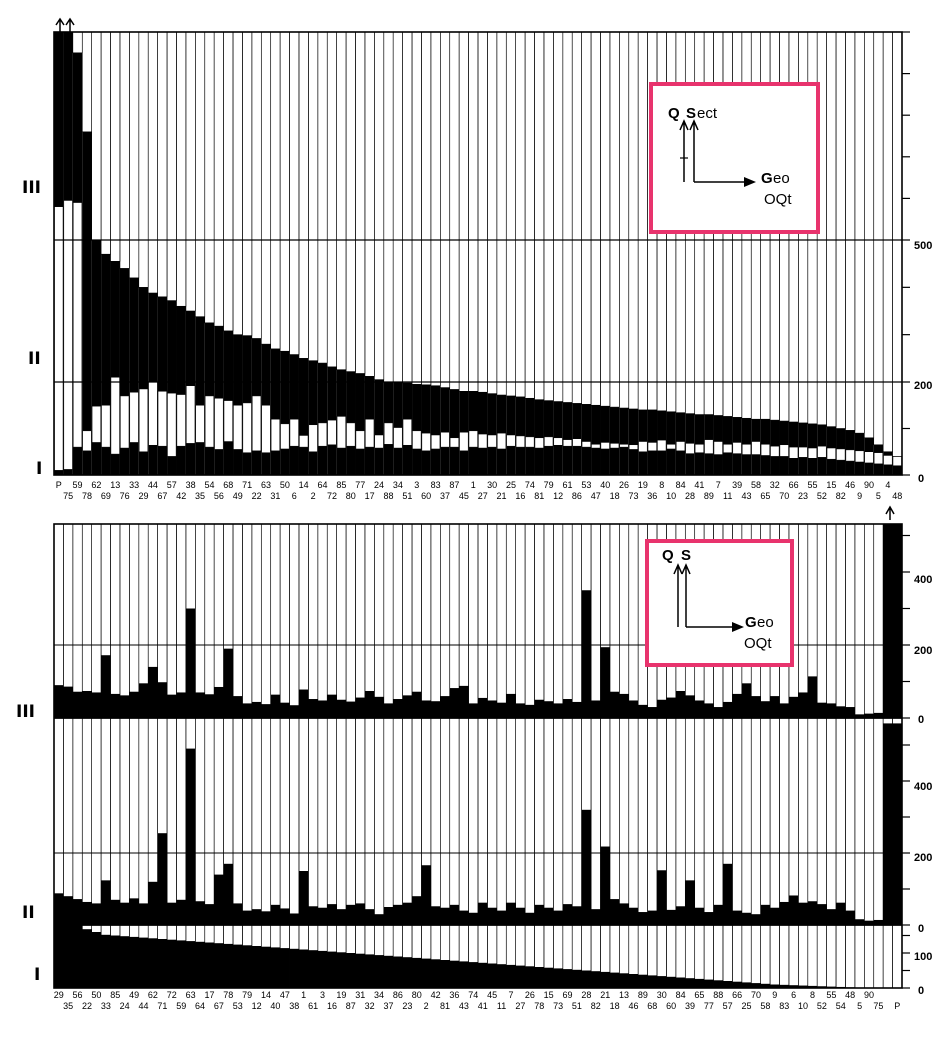 The height and width of the screenshot is (1042, 948). What do you see at coordinates (568, 995) in the screenshot?
I see `bottom-category-label: 69` at bounding box center [568, 995].